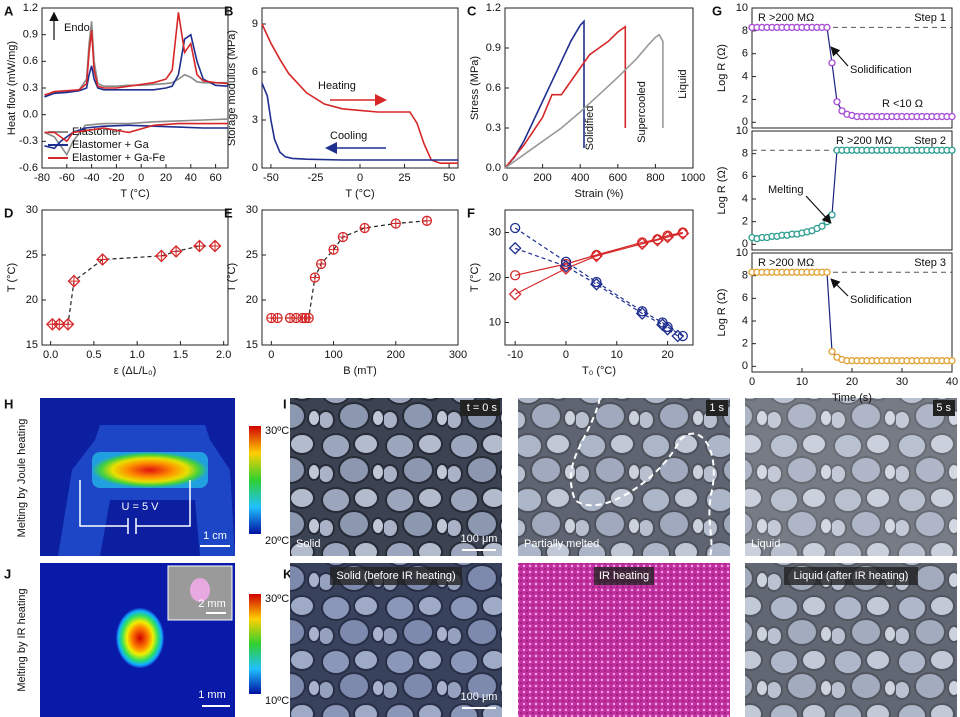 The width and height of the screenshot is (960, 717). What do you see at coordinates (285, 403) in the screenshot?
I see `panel-label: I` at bounding box center [285, 403].